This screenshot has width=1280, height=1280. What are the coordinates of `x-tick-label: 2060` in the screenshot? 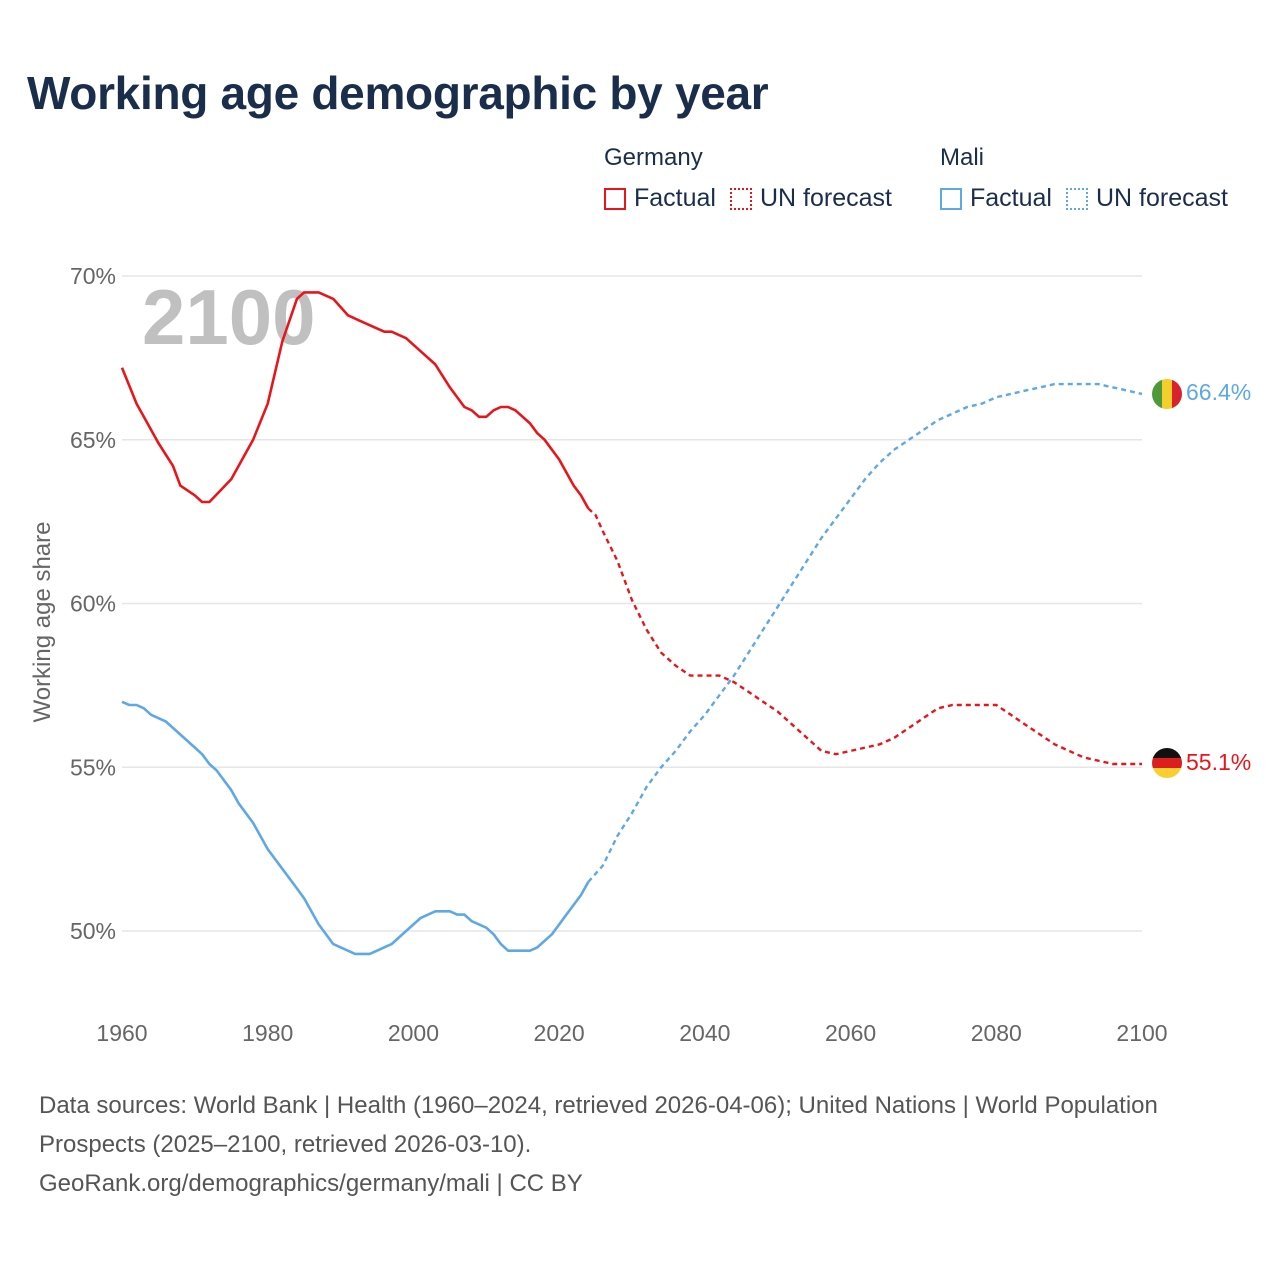 It's located at (850, 1033).